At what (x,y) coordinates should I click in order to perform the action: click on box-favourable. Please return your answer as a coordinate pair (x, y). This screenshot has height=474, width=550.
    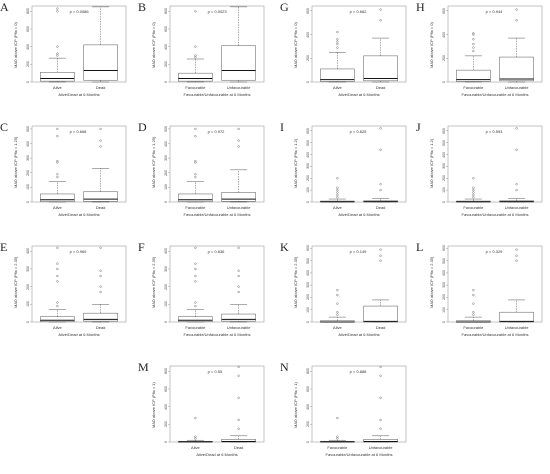
    Looking at the image, I should click on (473, 190).